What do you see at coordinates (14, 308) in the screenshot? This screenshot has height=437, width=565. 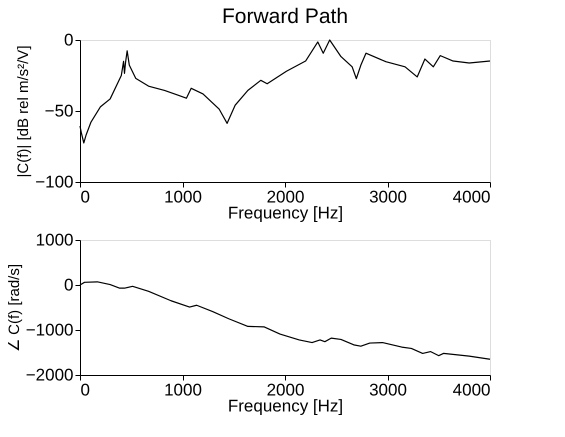 I see `y-axis-title: ∠ C(f) [rad/s]` at bounding box center [14, 308].